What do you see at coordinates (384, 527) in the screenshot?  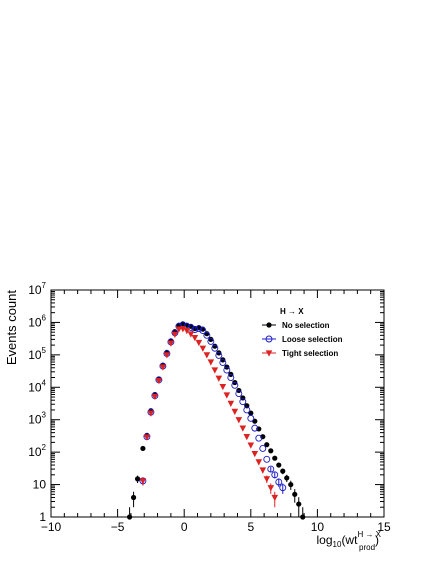 I see `x-tick-label: 15` at bounding box center [384, 527].